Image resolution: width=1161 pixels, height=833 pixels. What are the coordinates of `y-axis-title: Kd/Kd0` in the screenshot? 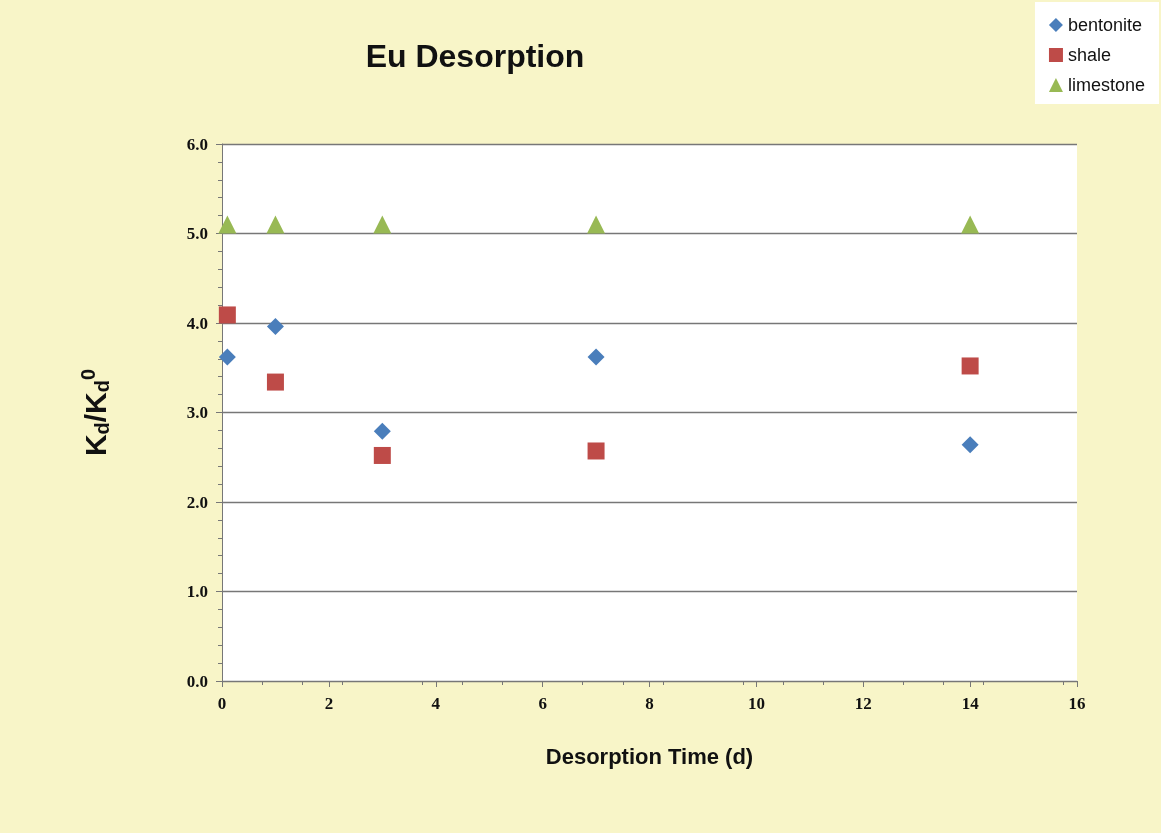 It's located at (95, 412).